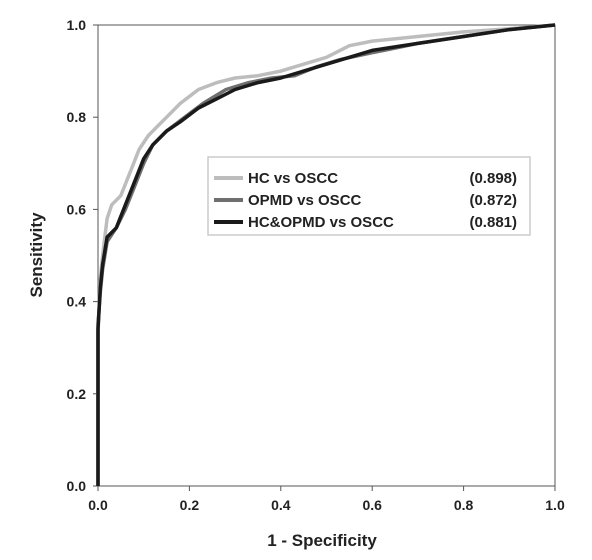 The image size is (592, 560). What do you see at coordinates (293, 178) in the screenshot?
I see `legend-label: HC vs OSCC` at bounding box center [293, 178].